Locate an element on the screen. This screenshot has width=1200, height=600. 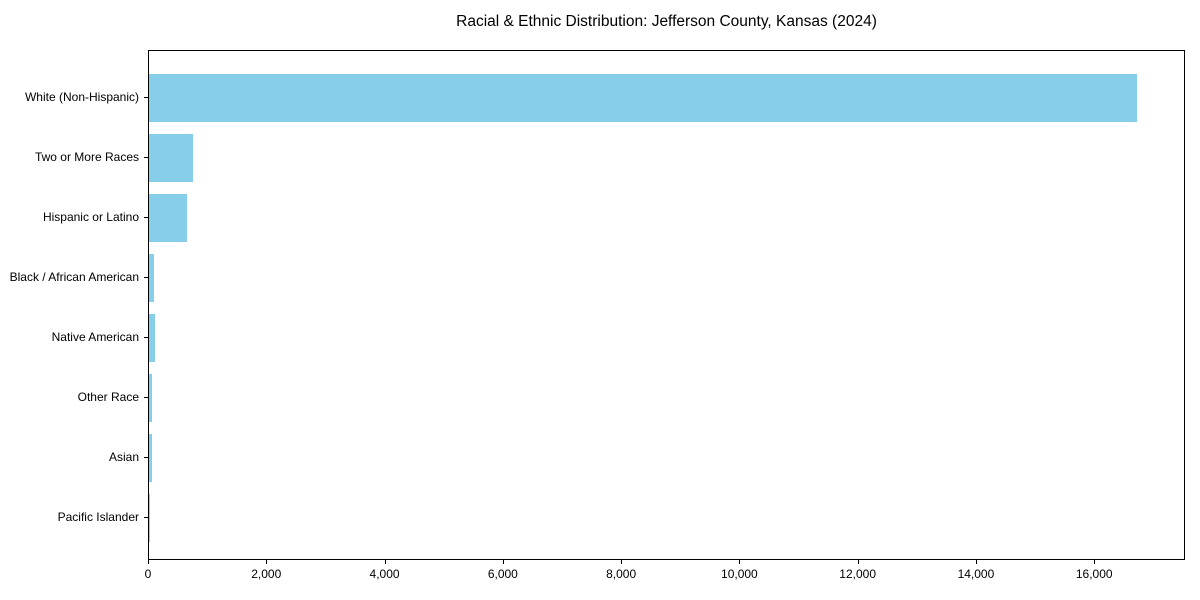
bar-pacific-islander is located at coordinates (149, 518).